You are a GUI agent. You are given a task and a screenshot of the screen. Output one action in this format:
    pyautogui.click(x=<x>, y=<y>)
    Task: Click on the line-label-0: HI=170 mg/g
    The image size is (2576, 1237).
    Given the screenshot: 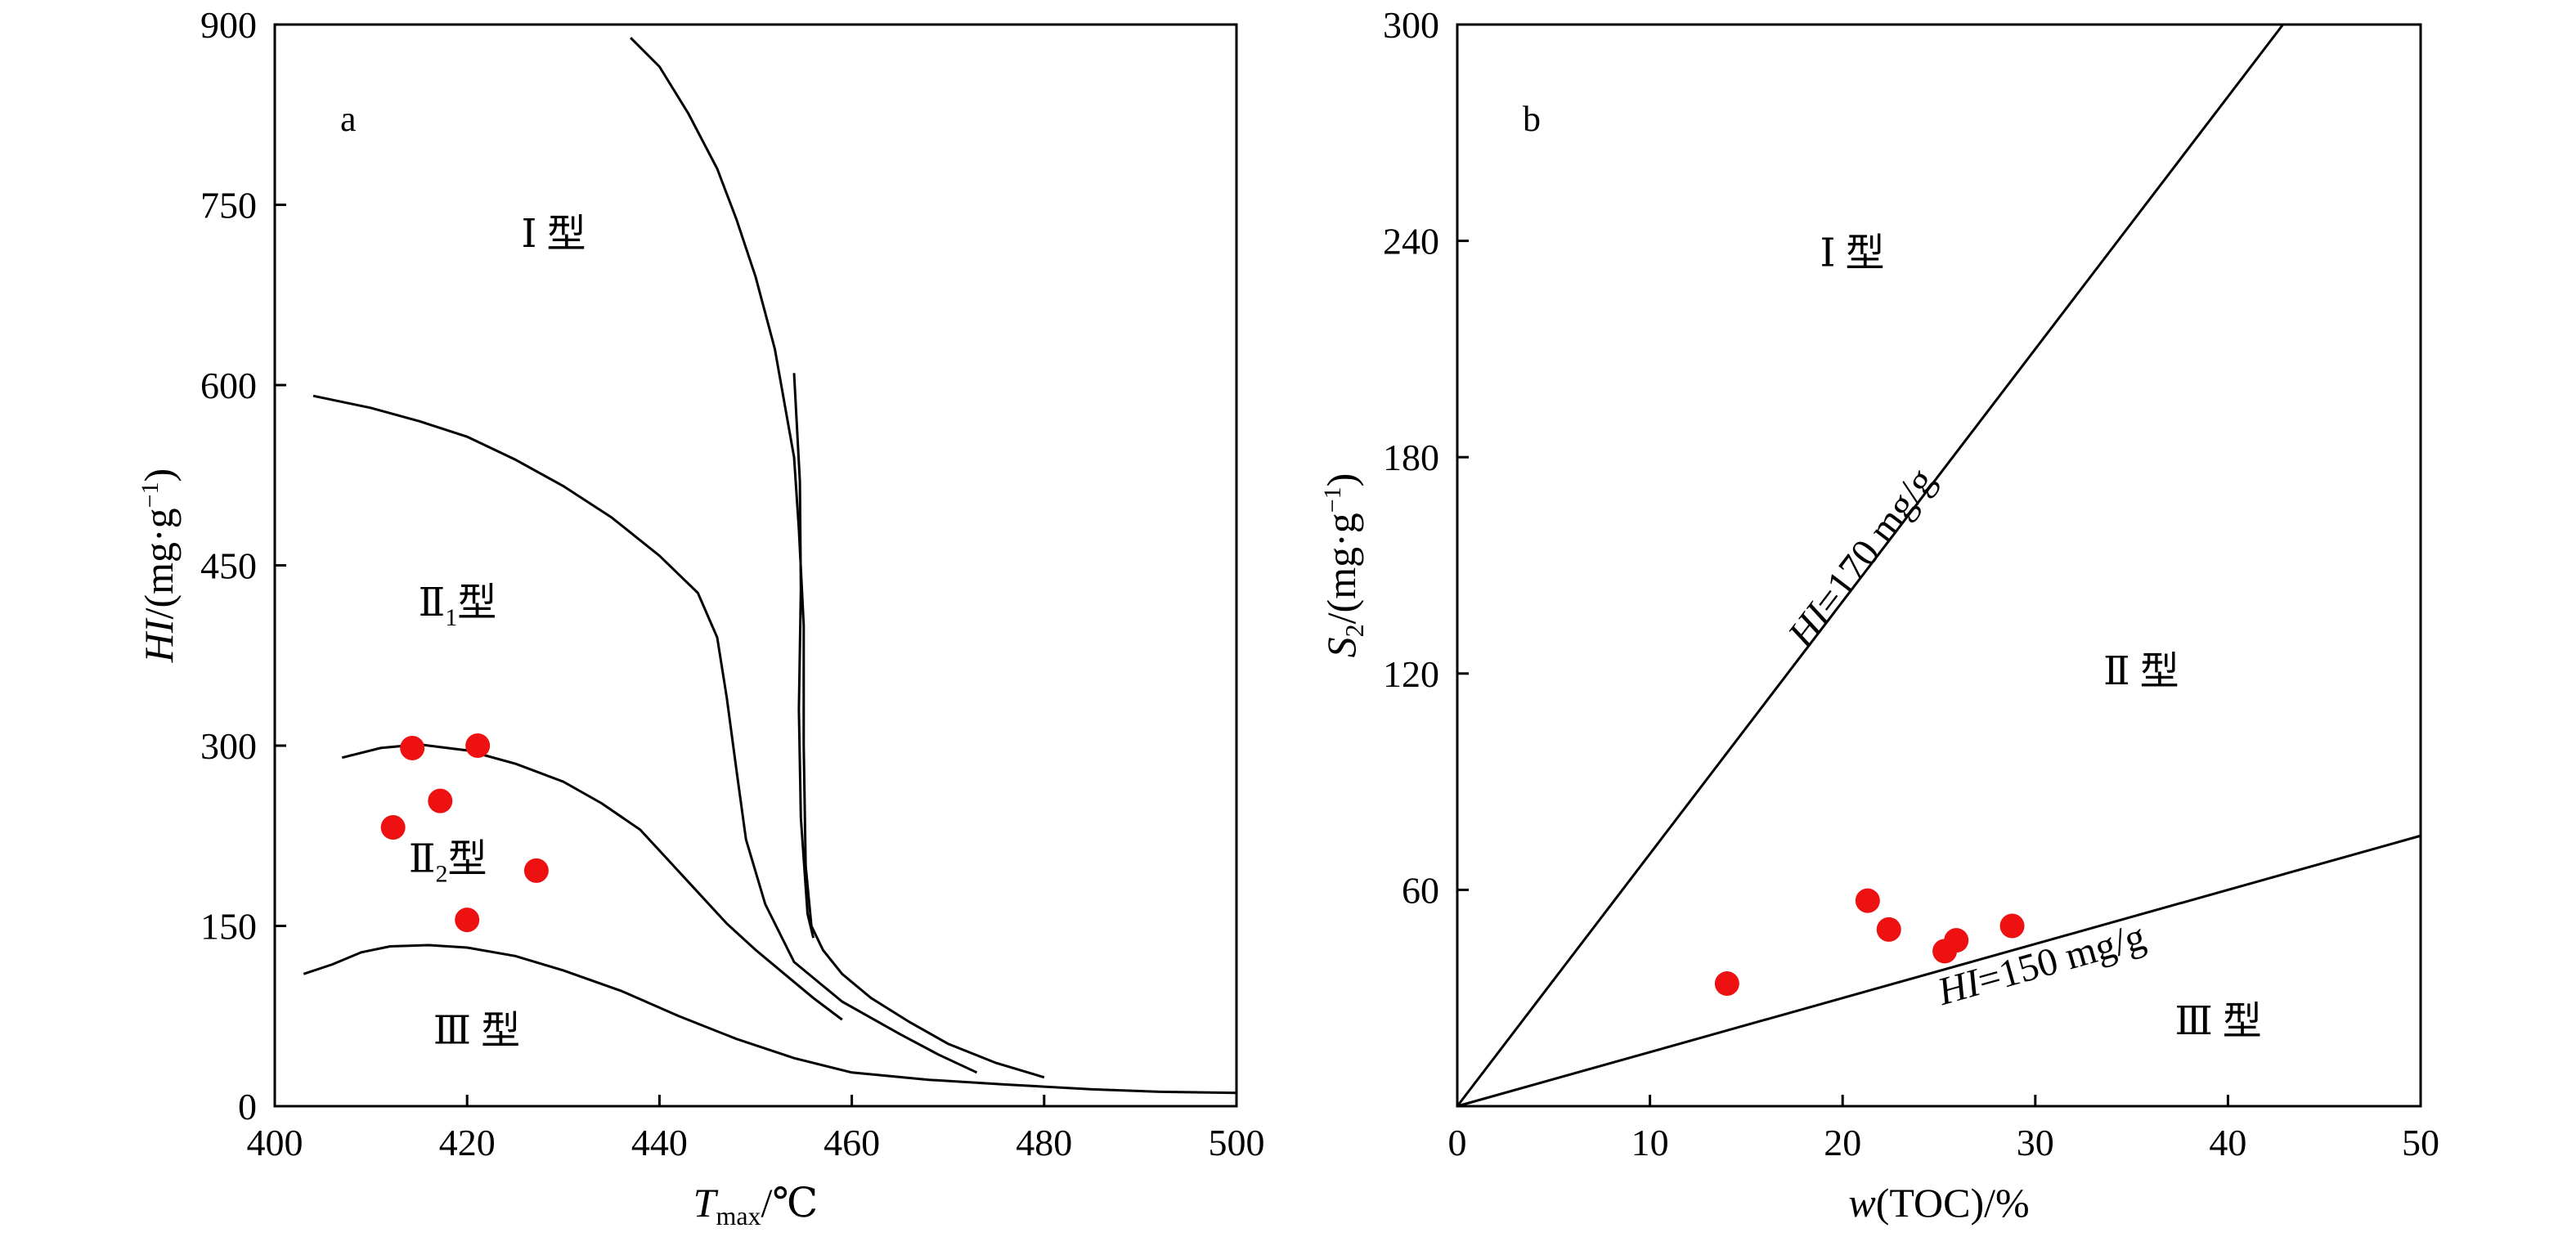 What is the action you would take?
    pyautogui.click(x=1861, y=558)
    